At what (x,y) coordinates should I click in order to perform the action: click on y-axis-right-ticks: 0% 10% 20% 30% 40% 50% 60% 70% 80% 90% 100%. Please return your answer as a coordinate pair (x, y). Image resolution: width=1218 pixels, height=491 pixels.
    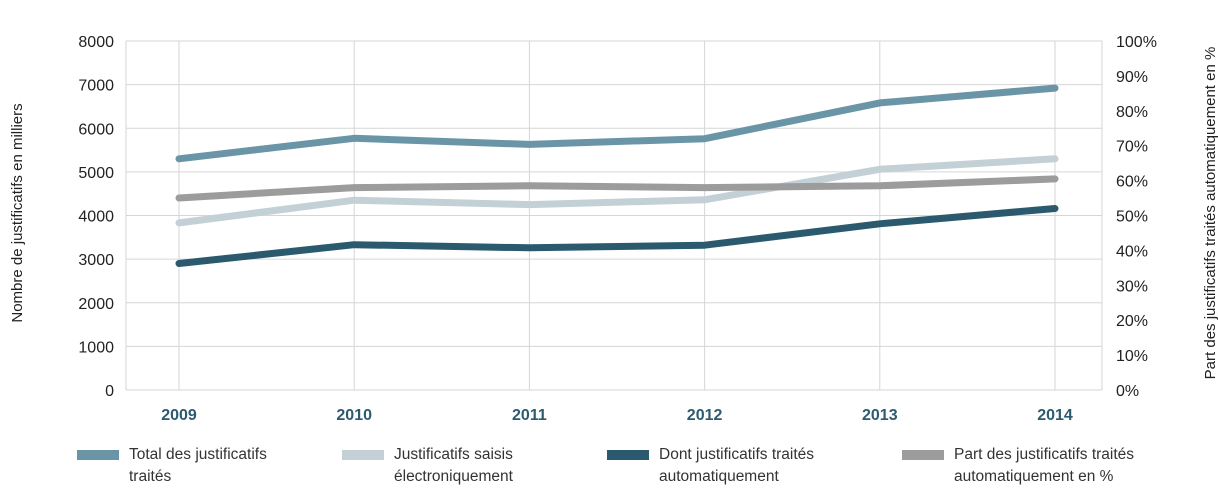
    Looking at the image, I should click on (1136, 217).